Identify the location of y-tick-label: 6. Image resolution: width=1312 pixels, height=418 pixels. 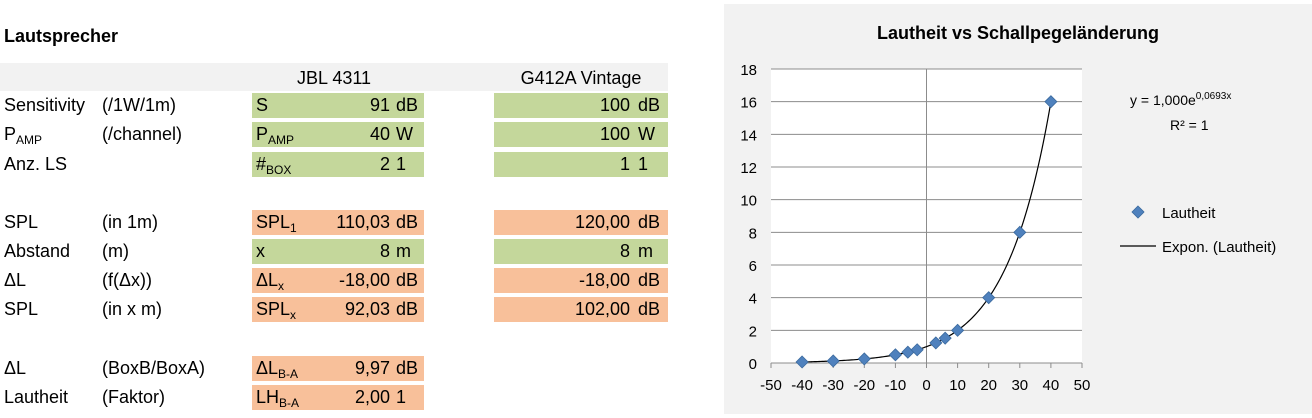
(753, 266).